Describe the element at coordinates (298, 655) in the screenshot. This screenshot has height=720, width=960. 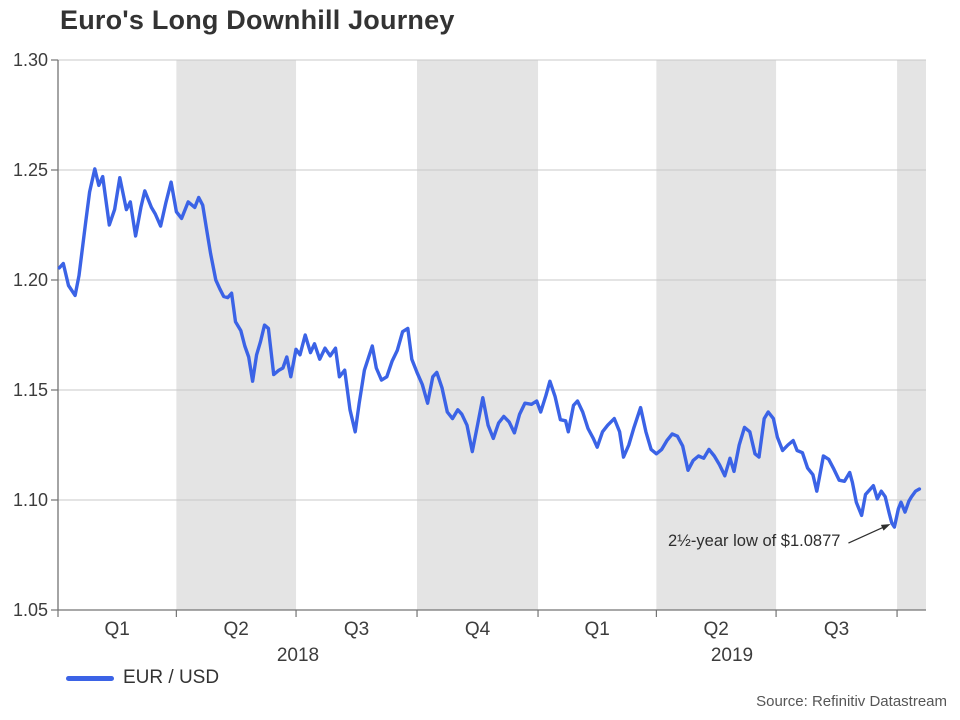
I see `year-label: 2018` at that location.